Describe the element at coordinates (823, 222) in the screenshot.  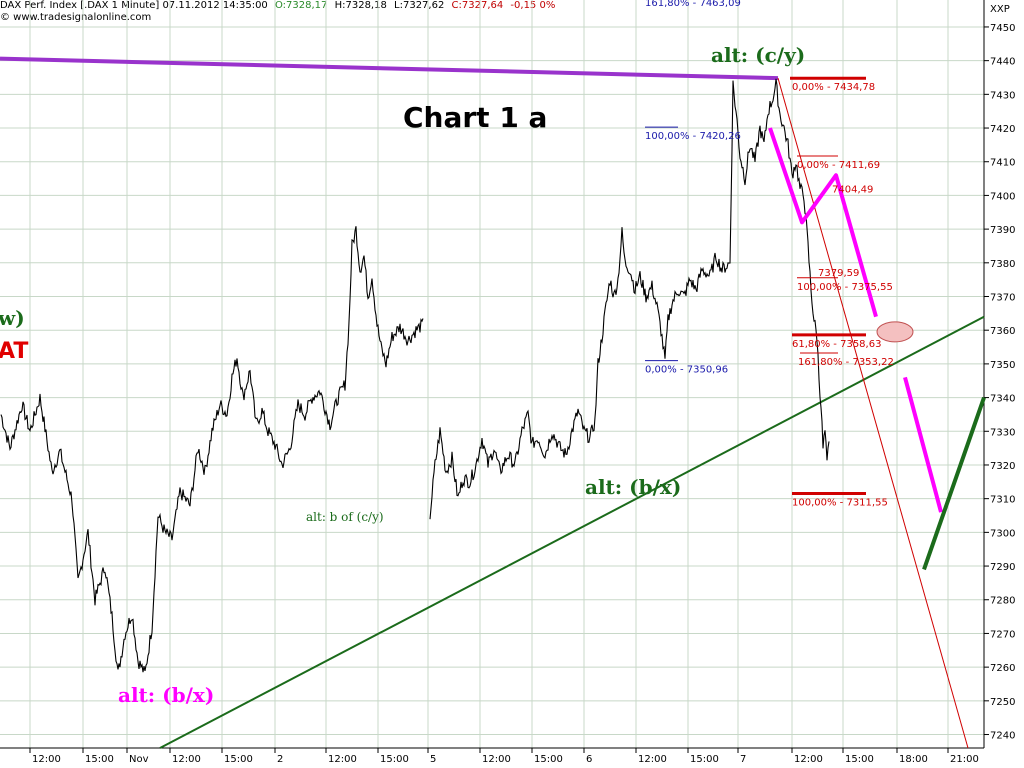
I see `magenta-projection` at that location.